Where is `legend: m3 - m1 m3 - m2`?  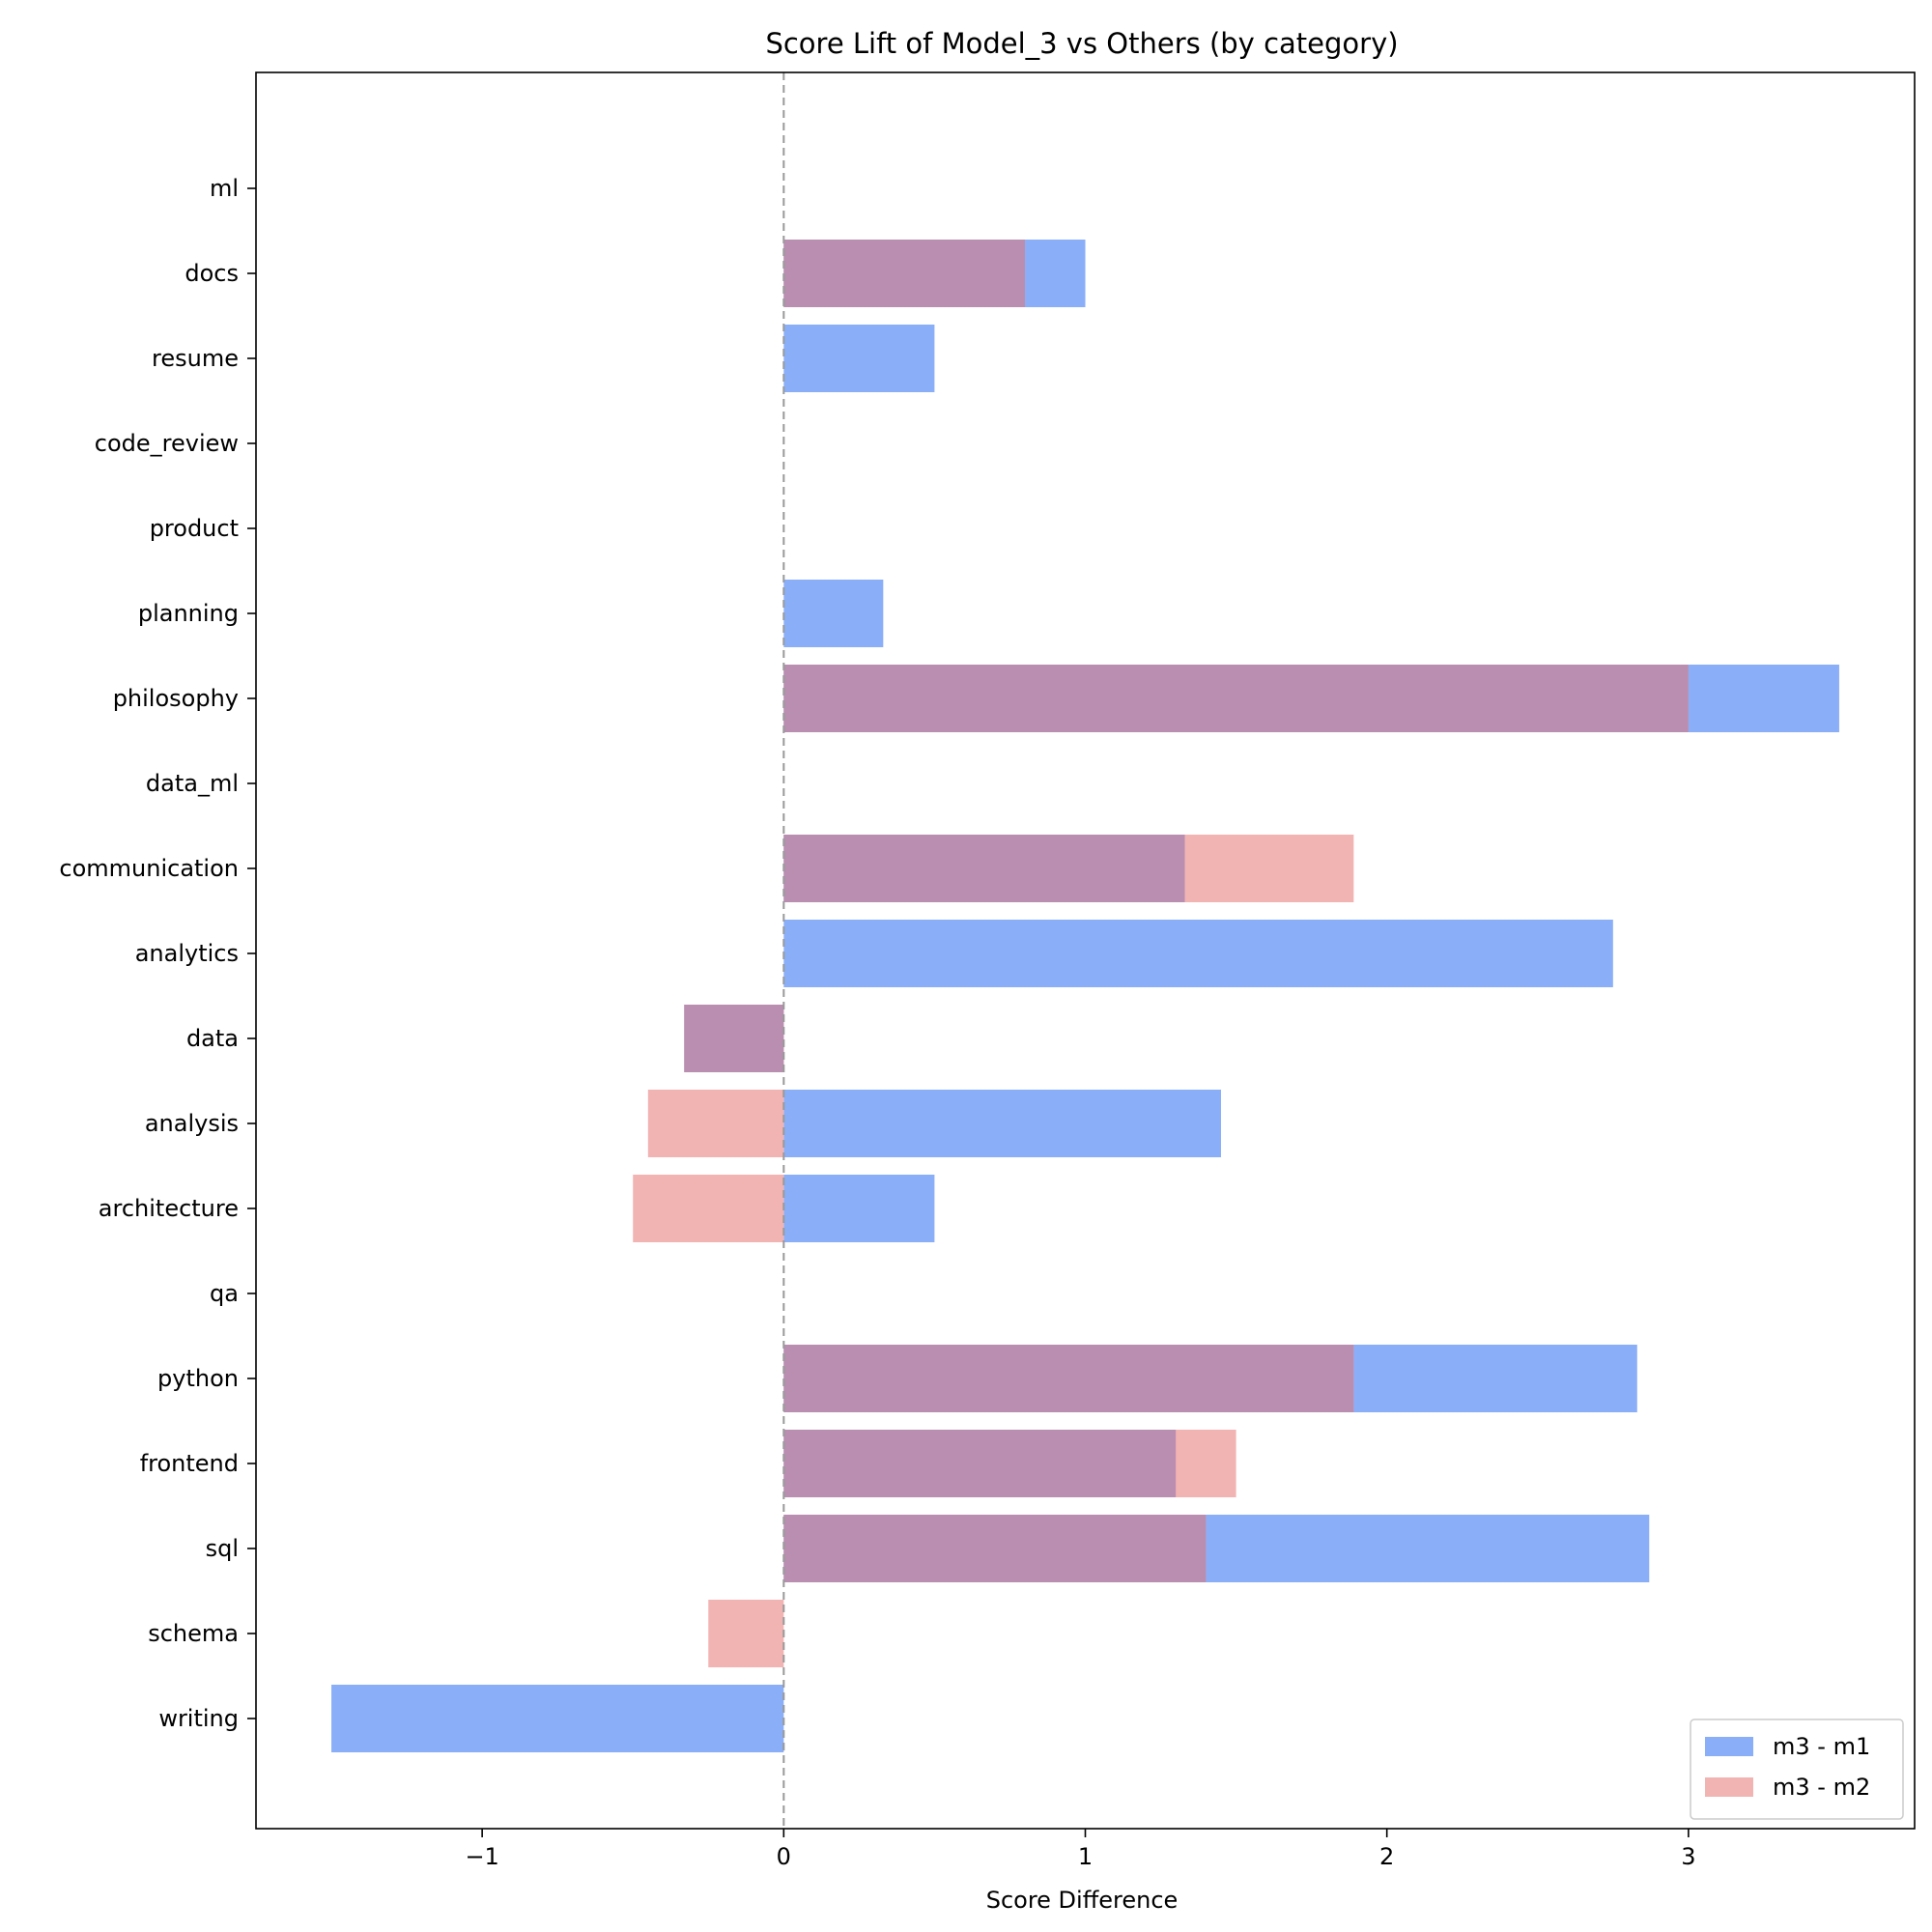
legend: m3 - m1 m3 - m2 is located at coordinates (1797, 1769).